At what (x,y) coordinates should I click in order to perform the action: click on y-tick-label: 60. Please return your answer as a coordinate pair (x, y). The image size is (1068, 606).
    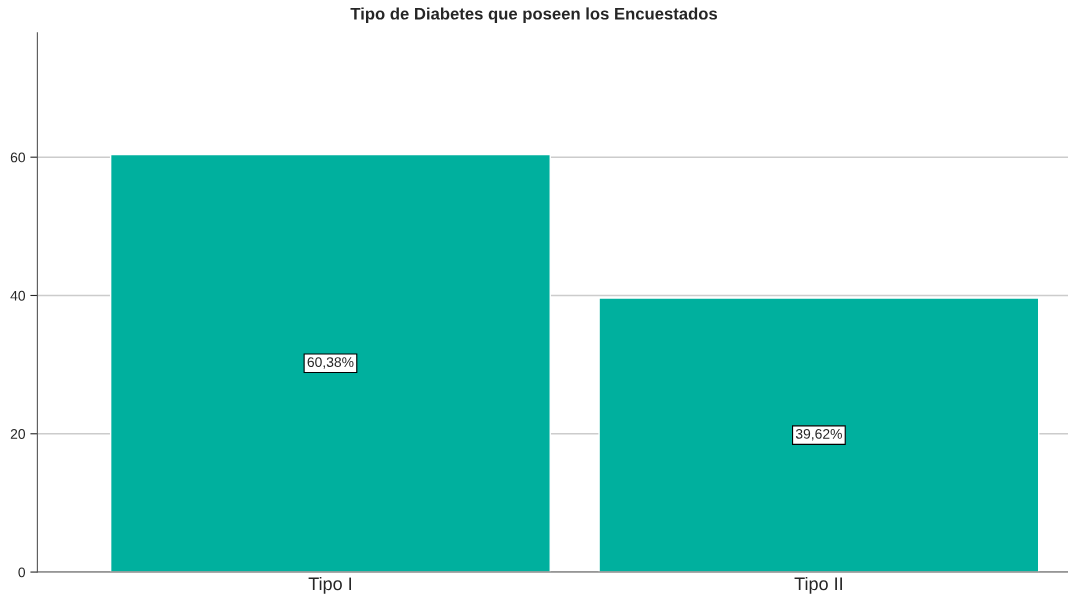
    Looking at the image, I should click on (18, 157).